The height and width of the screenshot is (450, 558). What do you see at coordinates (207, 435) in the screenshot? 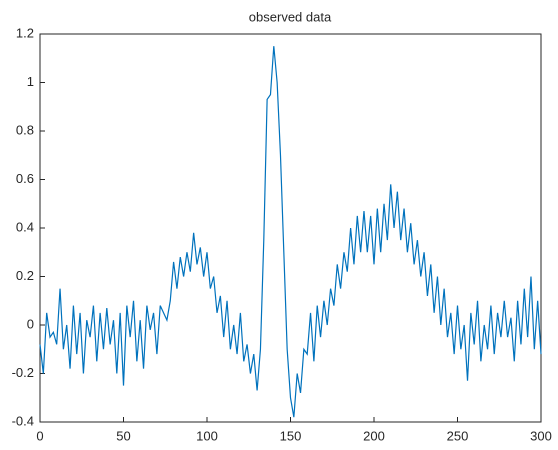
I see `x-tick-label: 100` at bounding box center [207, 435].